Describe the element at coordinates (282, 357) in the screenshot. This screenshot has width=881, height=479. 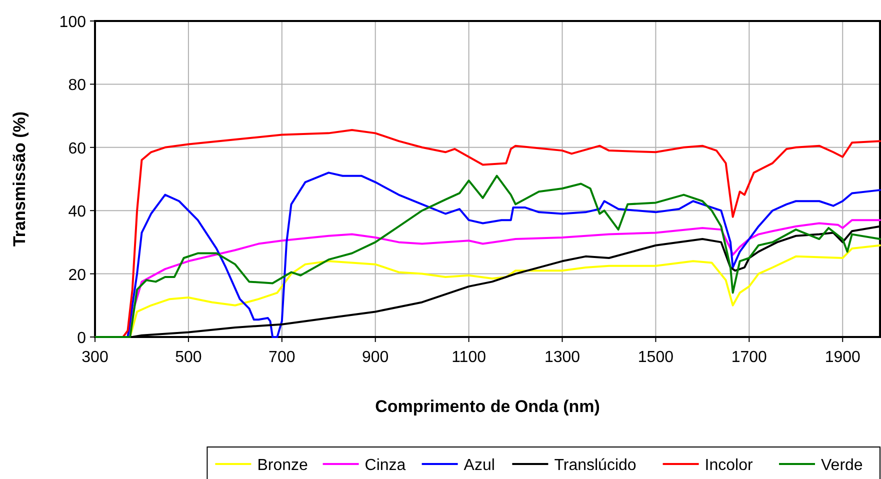
I see `x-tick-label: 700` at that location.